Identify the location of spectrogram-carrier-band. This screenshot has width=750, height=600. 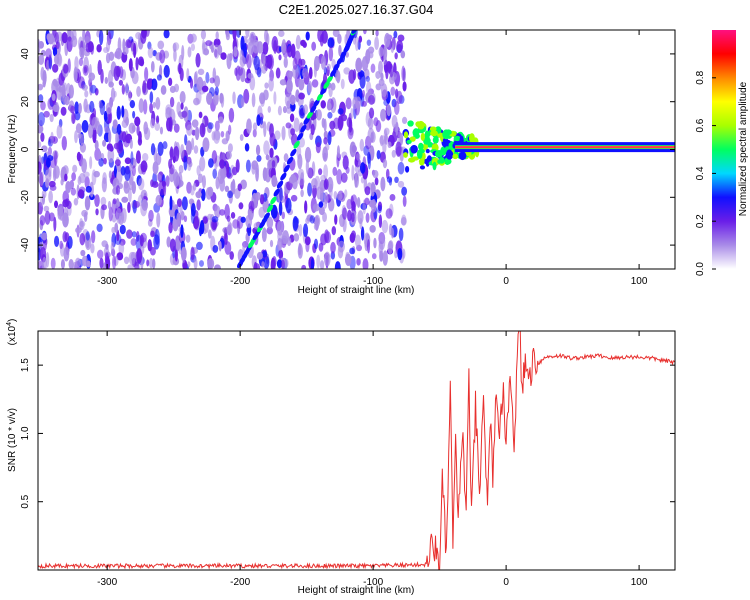
(565, 147).